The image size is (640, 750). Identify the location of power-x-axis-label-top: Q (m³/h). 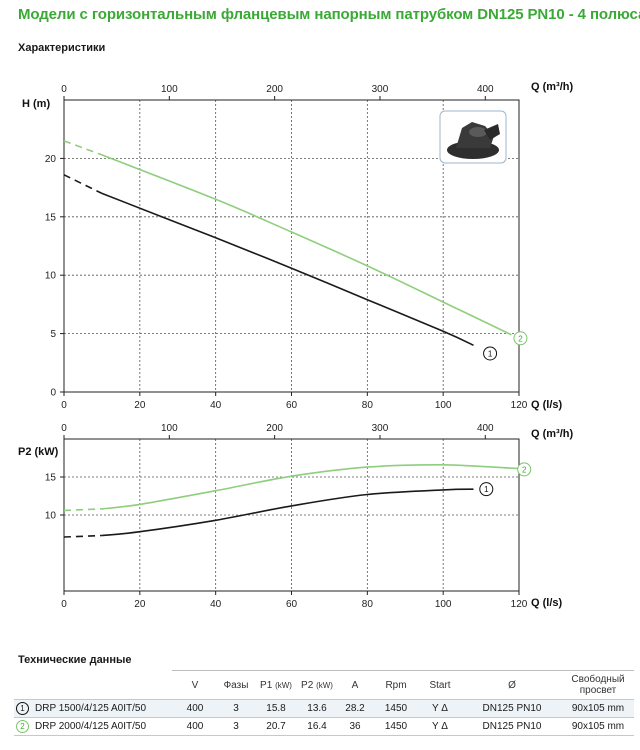
(552, 434).